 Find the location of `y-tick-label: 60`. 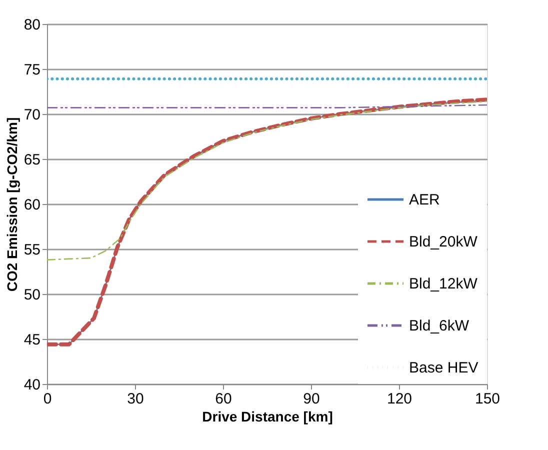

y-tick-label: 60 is located at coordinates (32, 205).